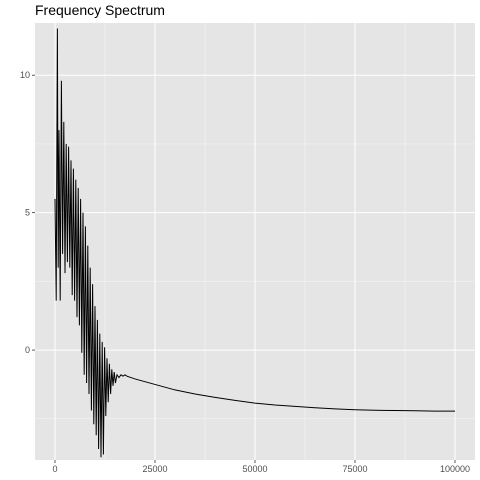 The height and width of the screenshot is (480, 480). What do you see at coordinates (54, 469) in the screenshot?
I see `x-tick-label: 0` at bounding box center [54, 469].